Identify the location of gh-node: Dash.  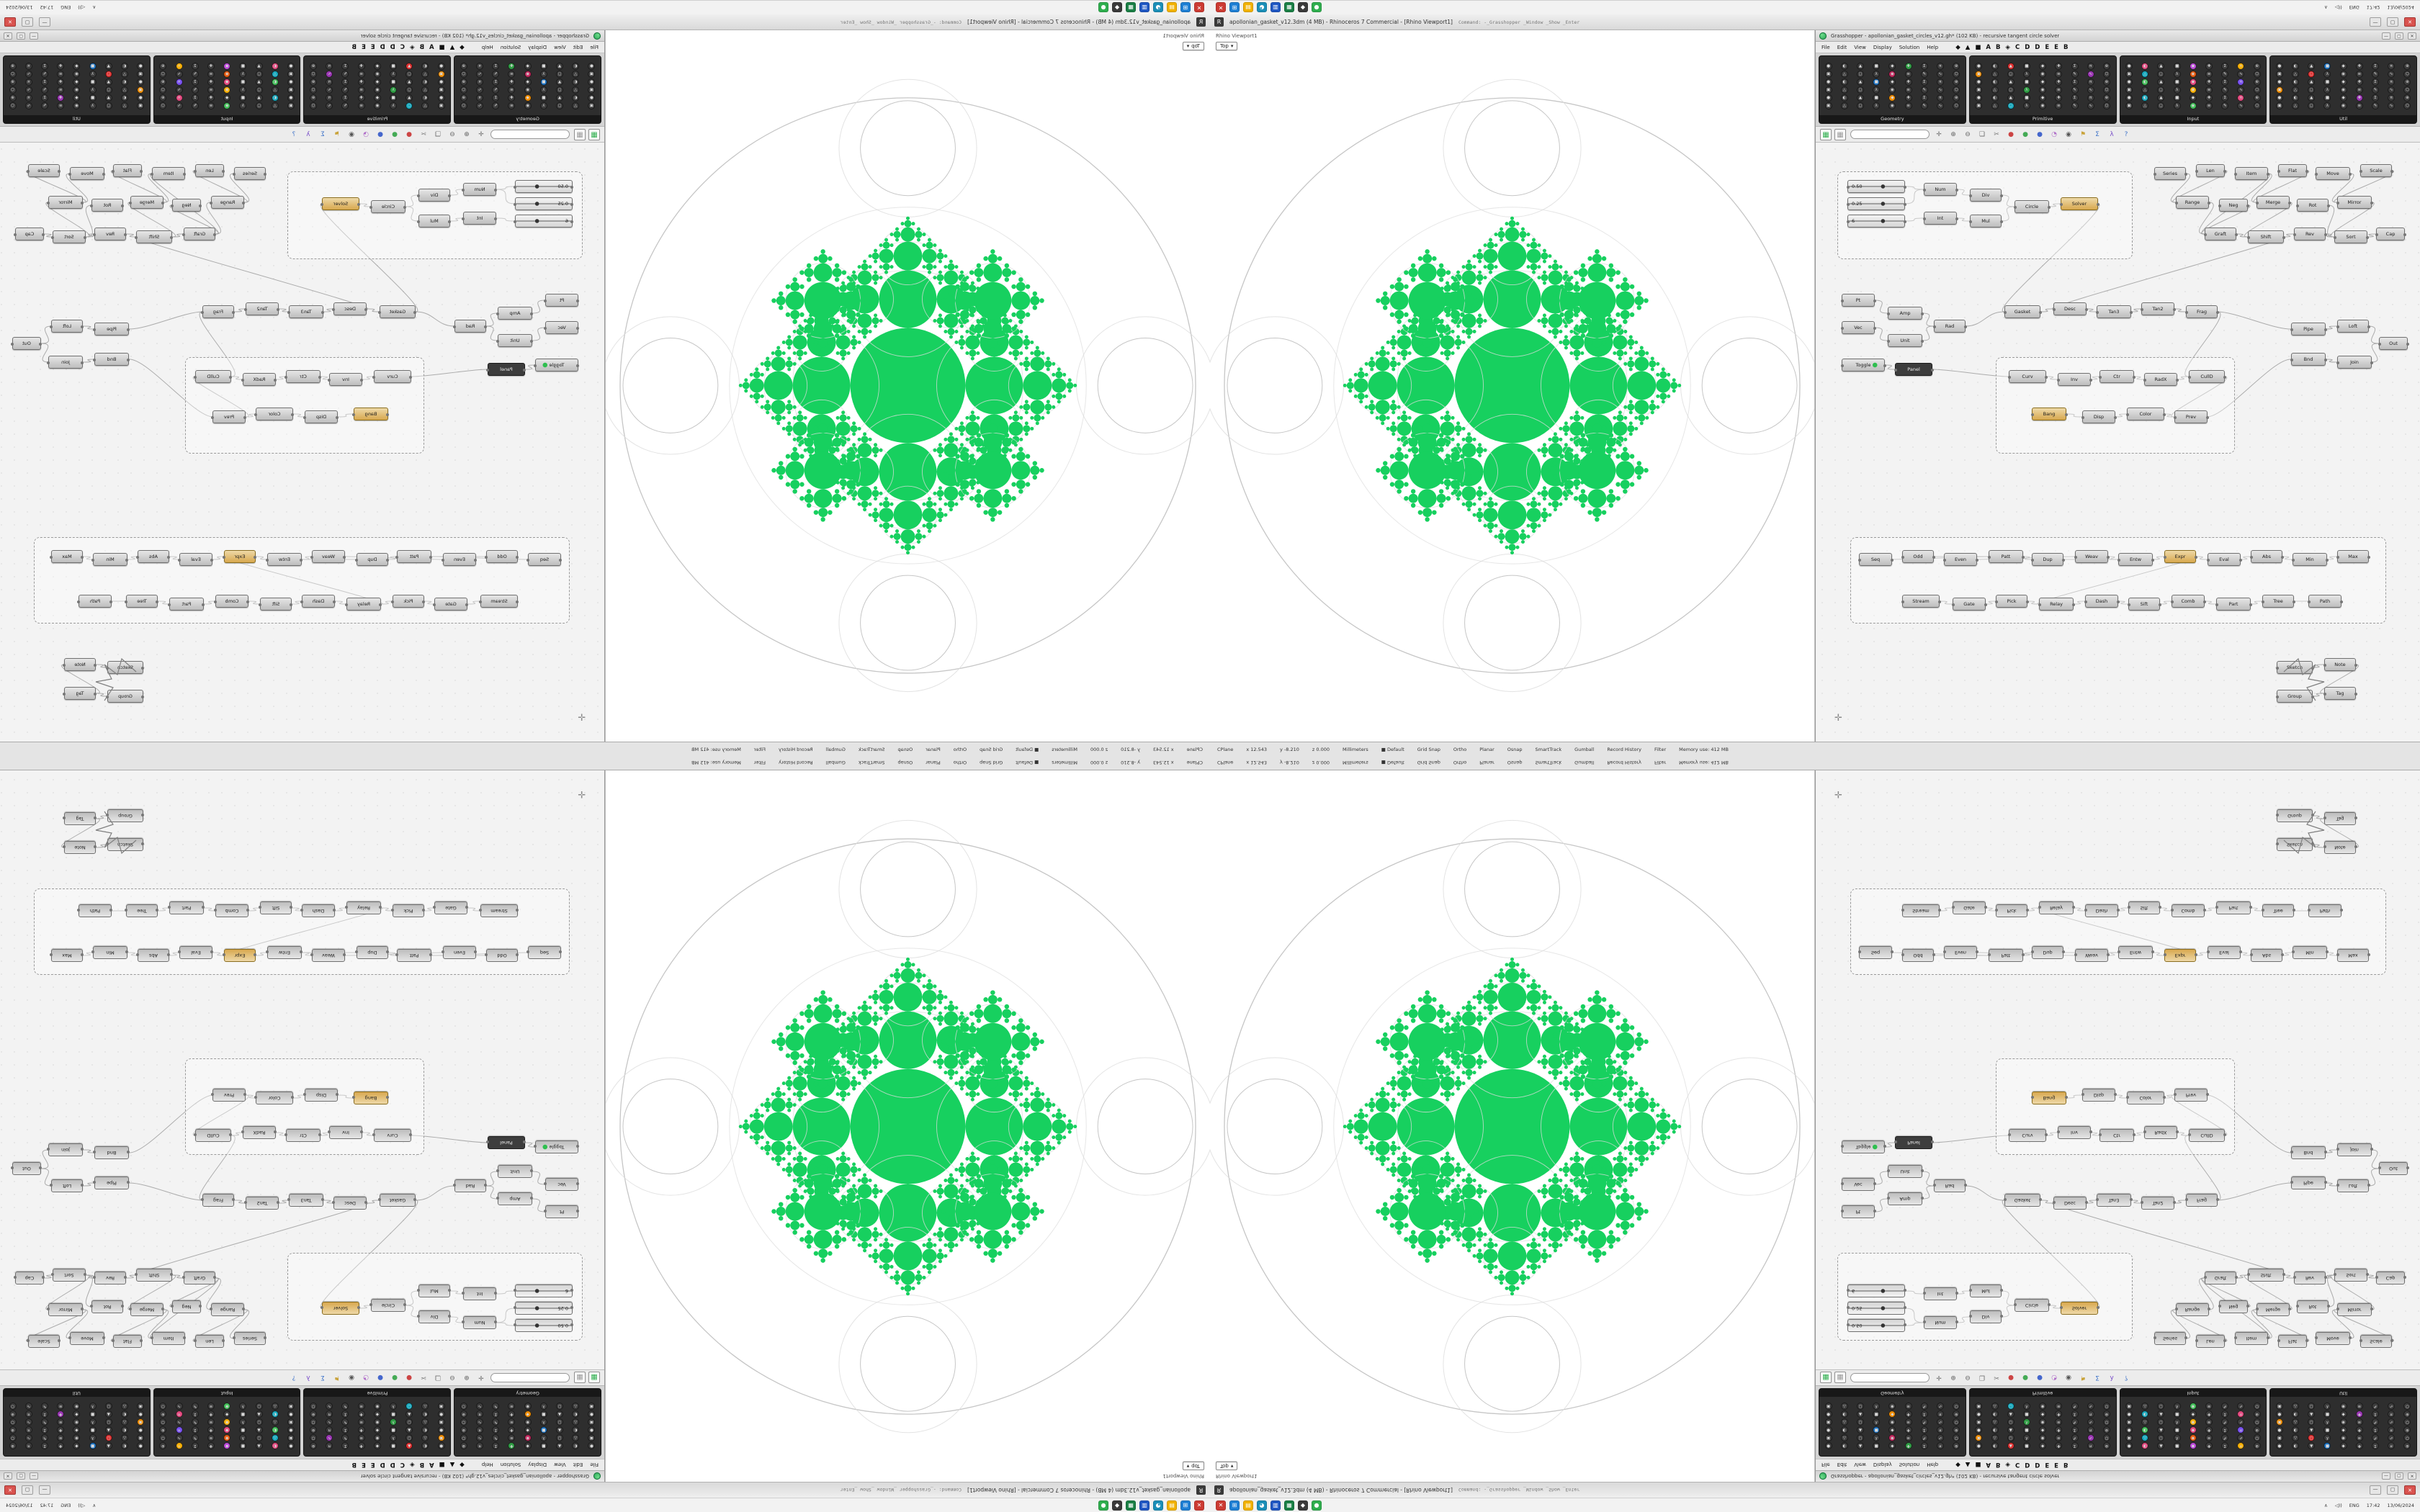
(318, 601).